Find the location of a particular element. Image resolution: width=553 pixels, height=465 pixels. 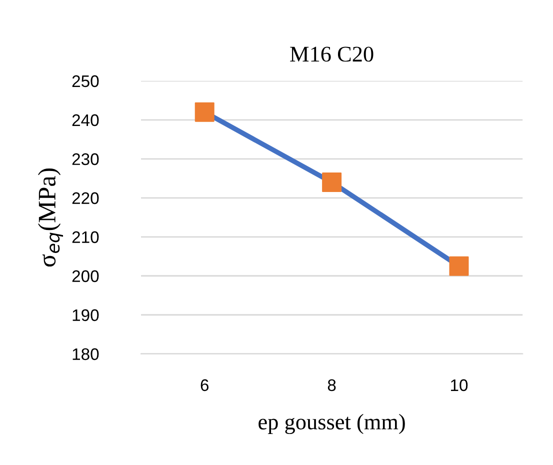

chart-title: M16 C20 is located at coordinates (332, 54).